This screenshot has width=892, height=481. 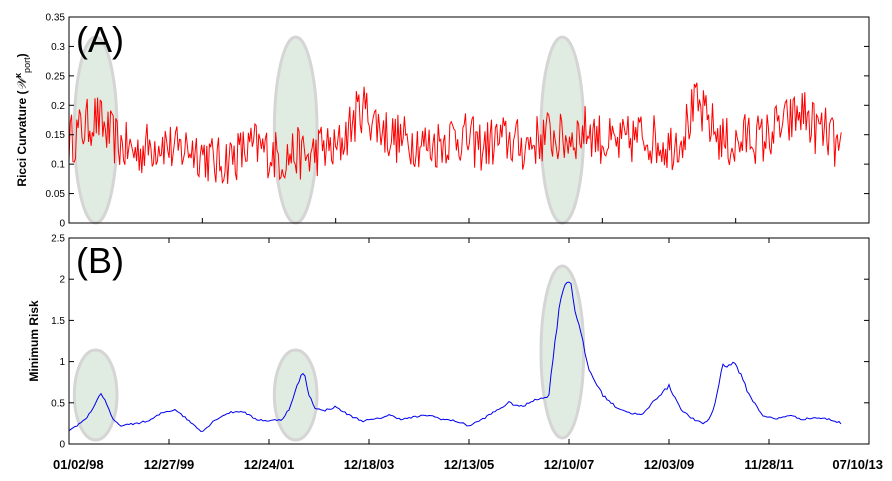 I want to click on y-tick-label: 2.5, so click(x=58, y=239).